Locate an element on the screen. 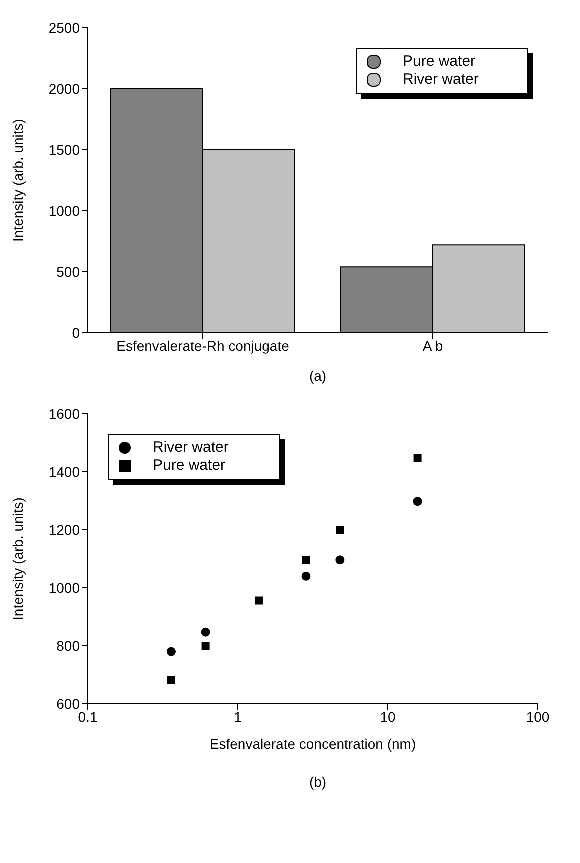  y-tick-label: 2000 is located at coordinates (64, 88).